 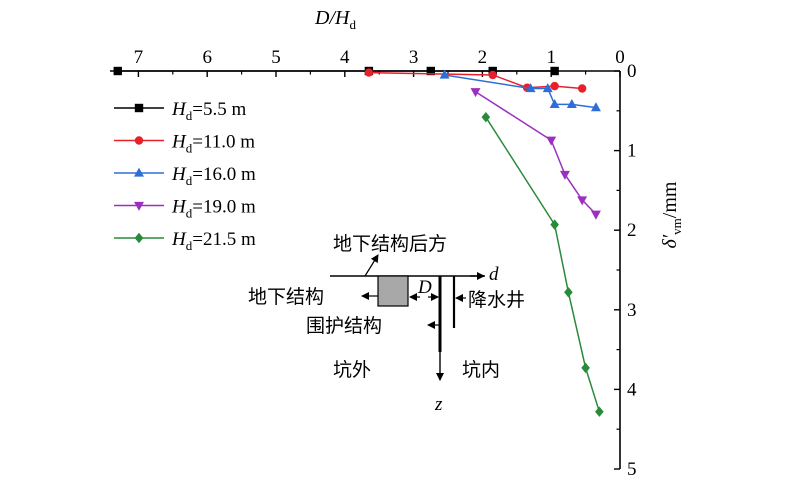 I want to click on y-tick-label: 2, so click(x=632, y=230).